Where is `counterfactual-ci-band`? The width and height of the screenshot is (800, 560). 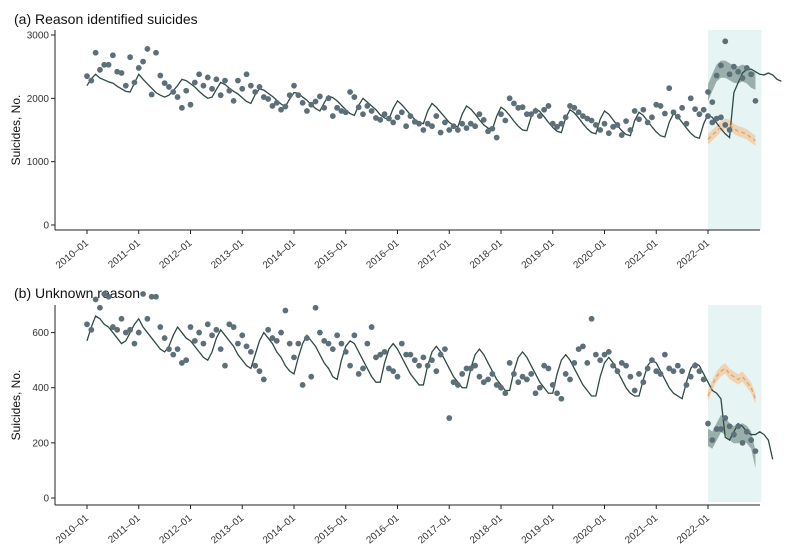
counterfactual-ci-band is located at coordinates (732, 132).